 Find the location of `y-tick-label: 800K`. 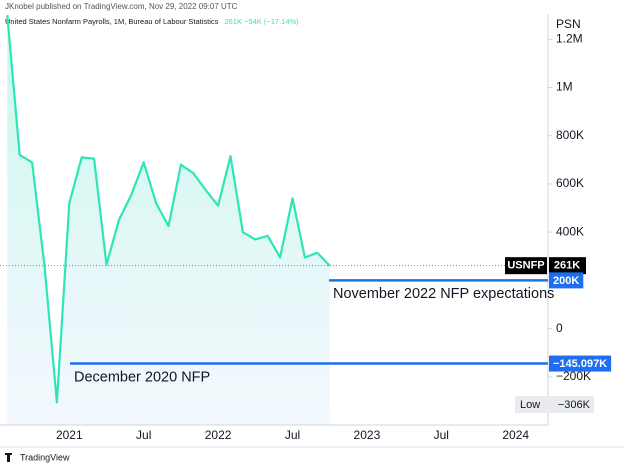

y-tick-label: 800K is located at coordinates (570, 135).